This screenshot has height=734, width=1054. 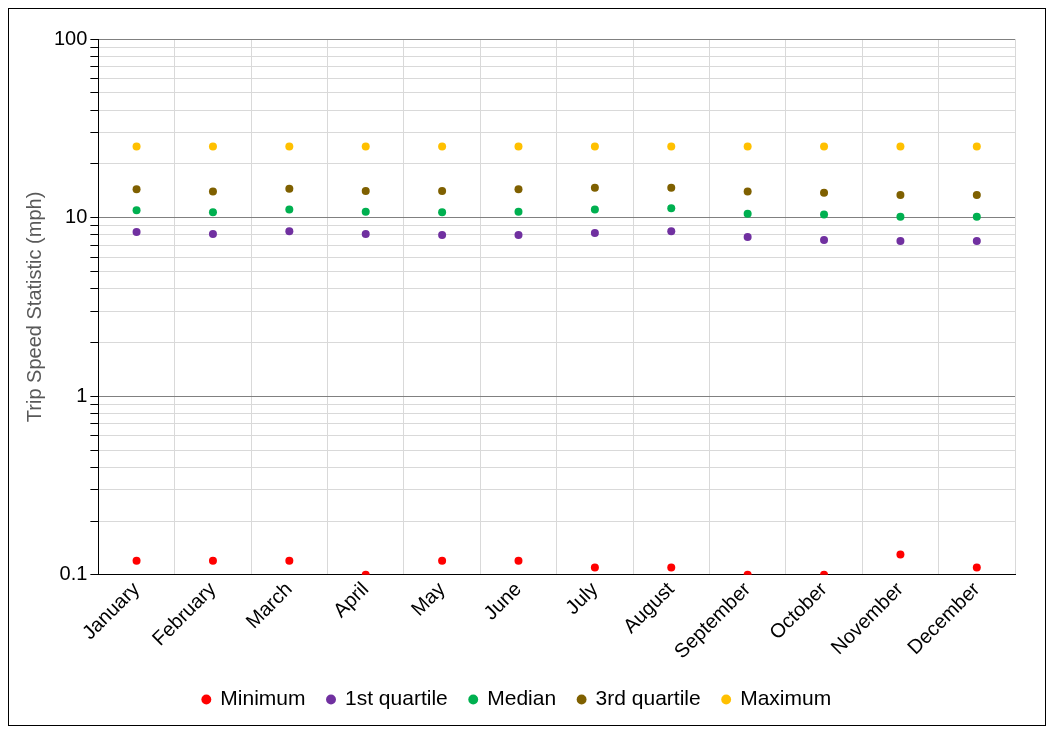 What do you see at coordinates (33, 307) in the screenshot?
I see `y-axis-title: Trip Speed Statistic (mph)` at bounding box center [33, 307].